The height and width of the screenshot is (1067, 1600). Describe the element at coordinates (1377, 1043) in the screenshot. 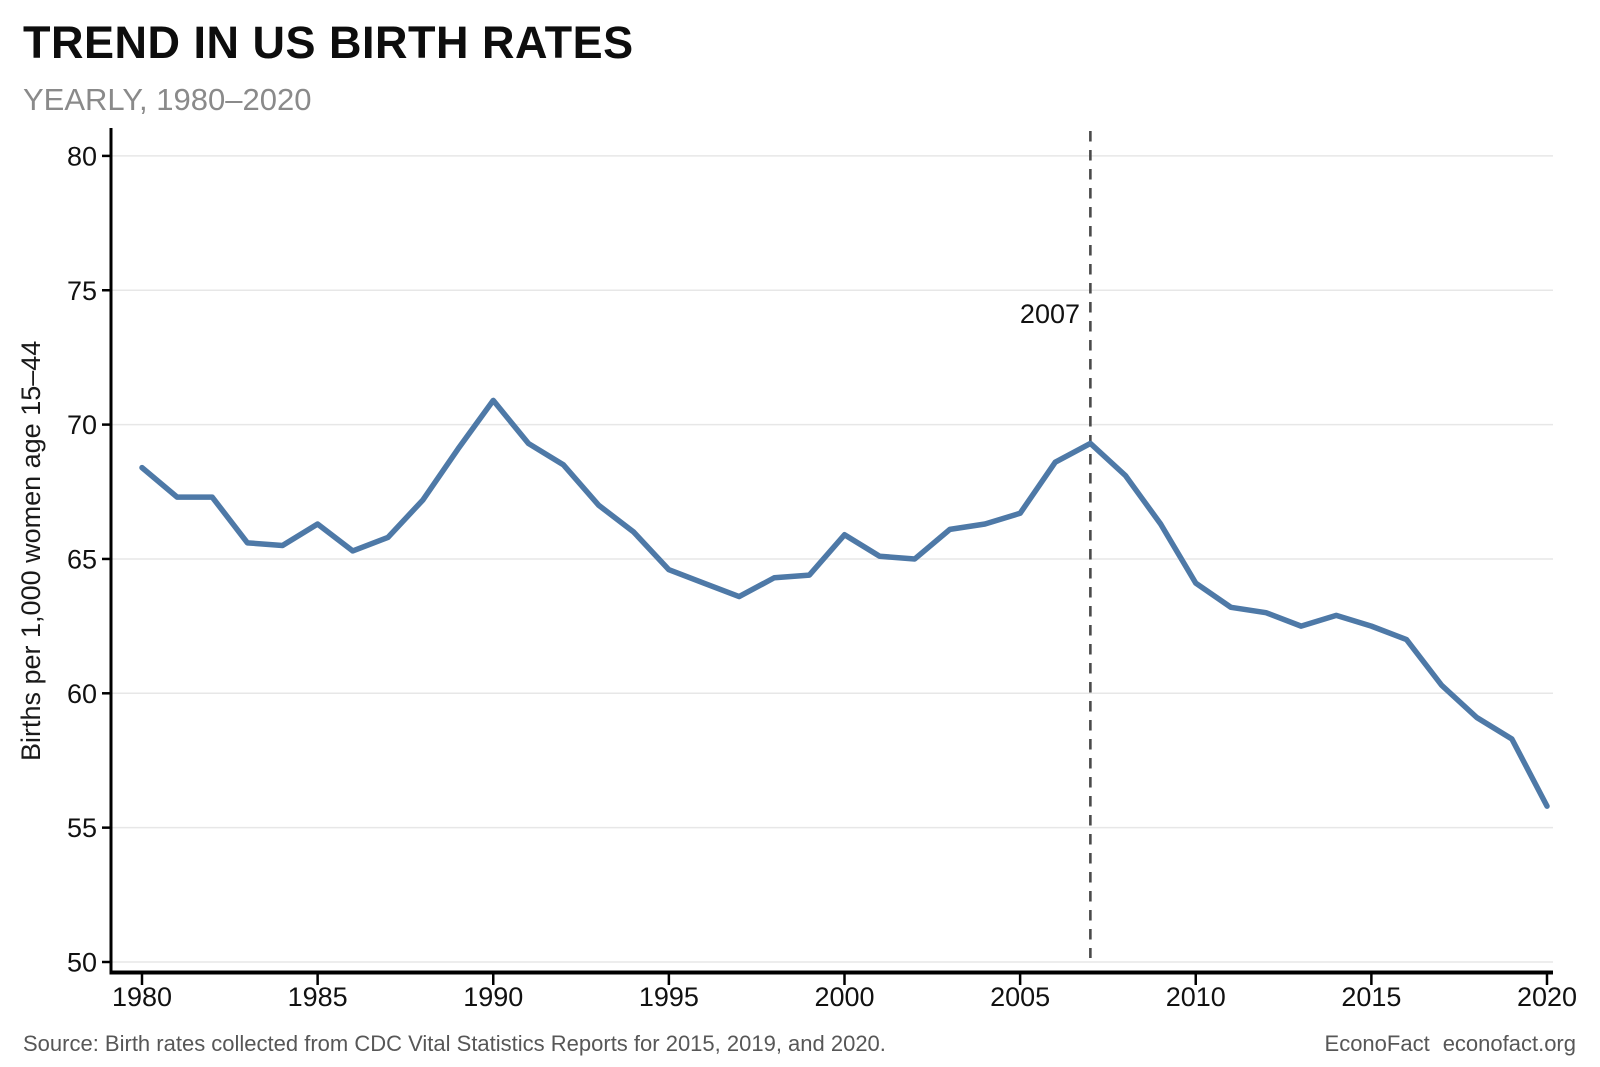

I see `brand-name: EconoFact` at that location.